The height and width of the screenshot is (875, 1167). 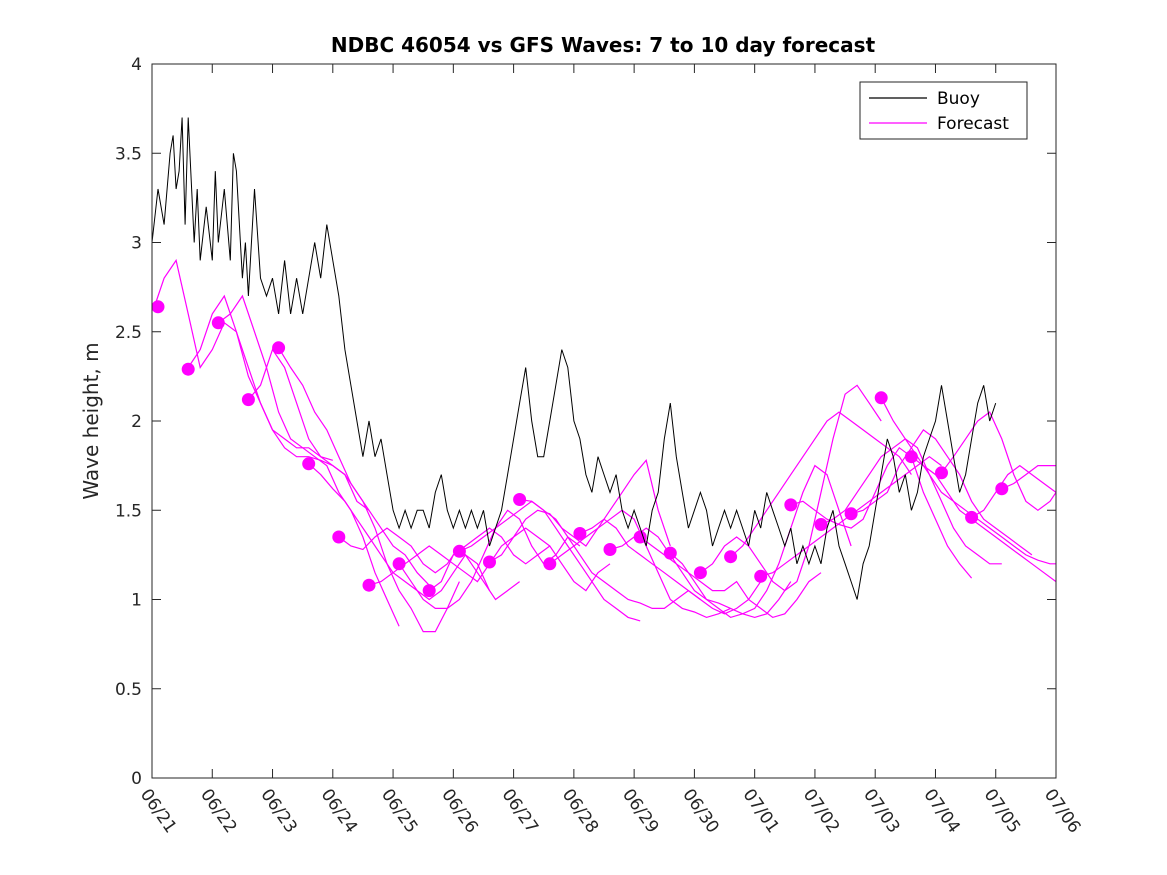 What do you see at coordinates (128, 511) in the screenshot?
I see `y-tick-label-3: 1.5` at bounding box center [128, 511].